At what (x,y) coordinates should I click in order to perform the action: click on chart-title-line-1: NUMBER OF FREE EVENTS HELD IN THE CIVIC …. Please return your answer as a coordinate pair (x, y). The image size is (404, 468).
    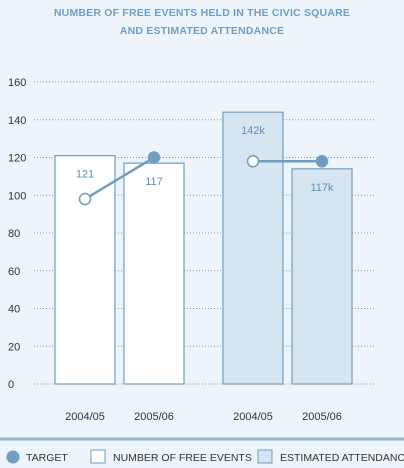
    Looking at the image, I should click on (202, 13).